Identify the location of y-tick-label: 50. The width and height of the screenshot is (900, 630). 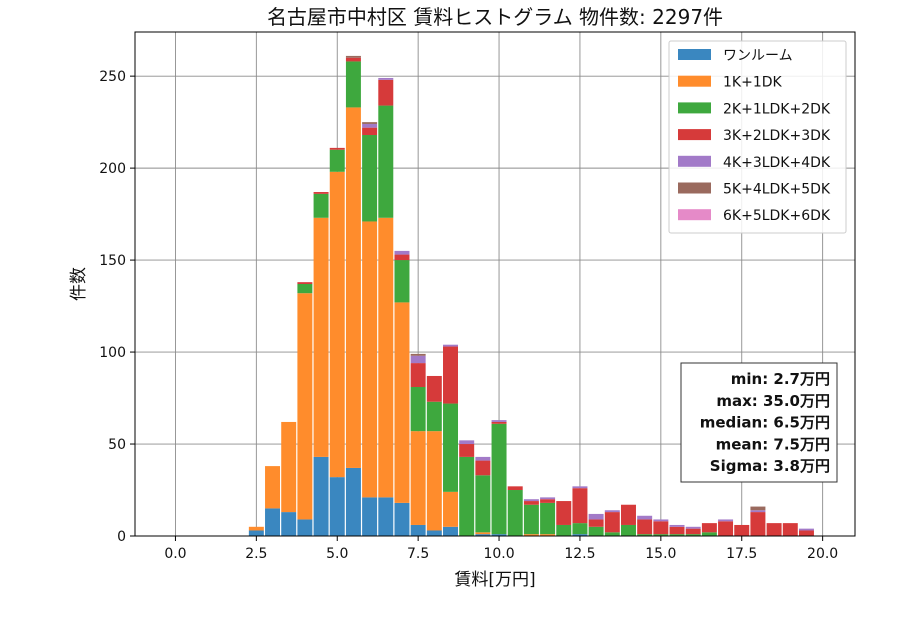
(117, 445).